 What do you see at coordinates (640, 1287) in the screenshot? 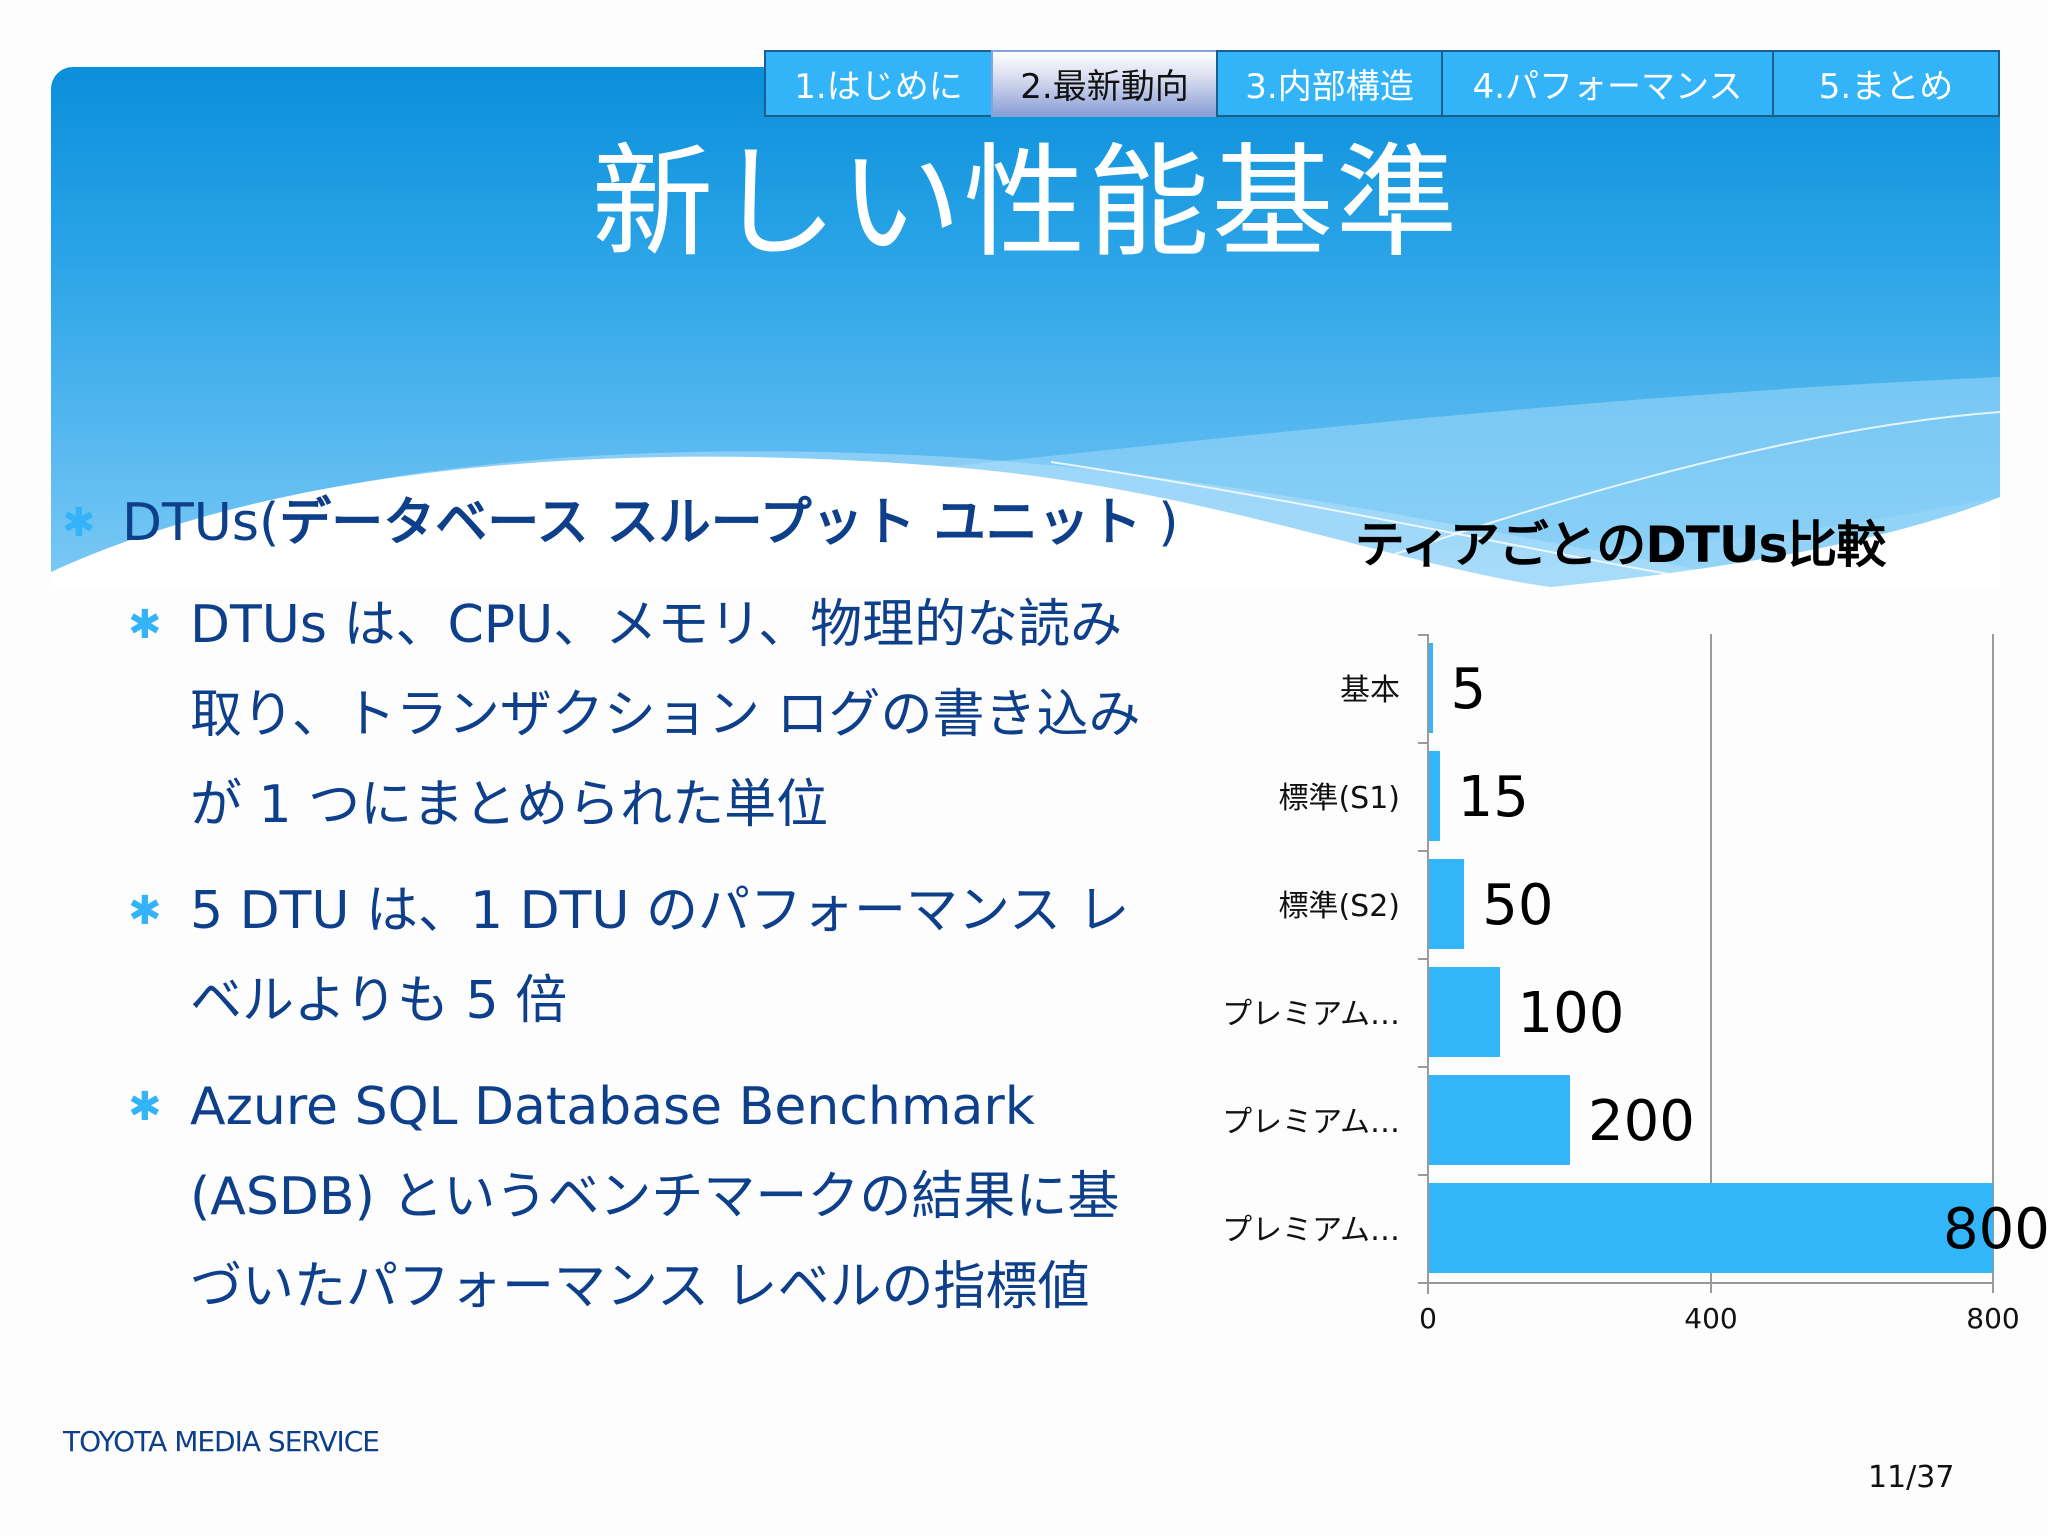
I see `bullet-sub-3-line-3: づいたパフォーマンス レベルの指標値` at bounding box center [640, 1287].